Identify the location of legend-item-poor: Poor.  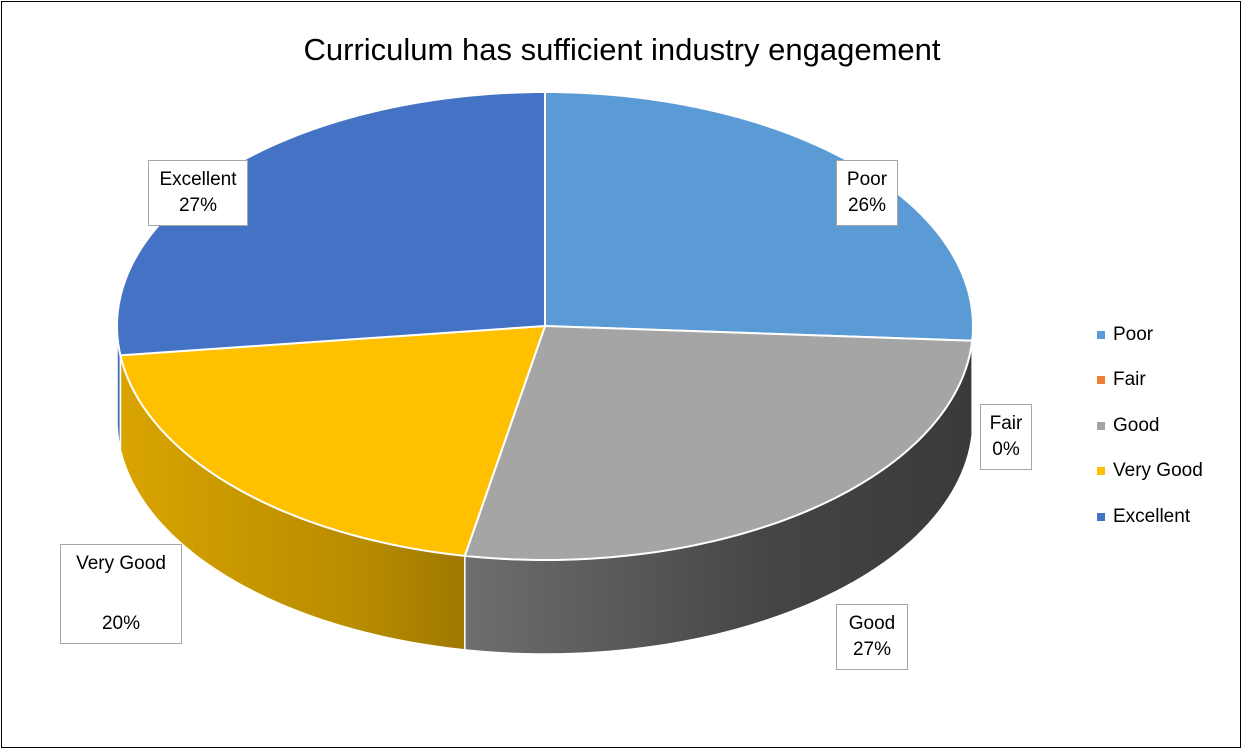
(1150, 335).